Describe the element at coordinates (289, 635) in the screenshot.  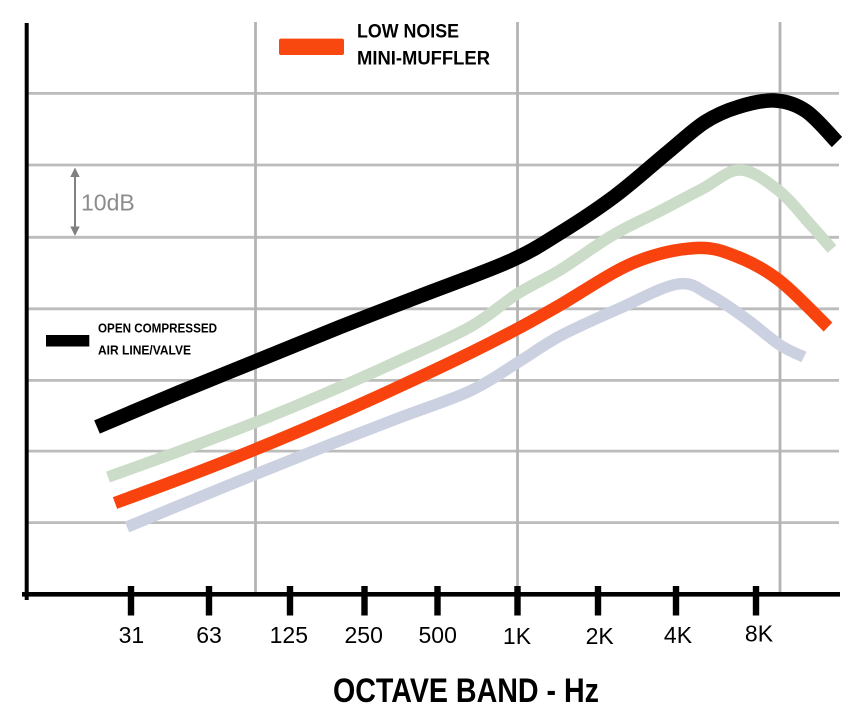
I see `svg-text: 125` at that location.